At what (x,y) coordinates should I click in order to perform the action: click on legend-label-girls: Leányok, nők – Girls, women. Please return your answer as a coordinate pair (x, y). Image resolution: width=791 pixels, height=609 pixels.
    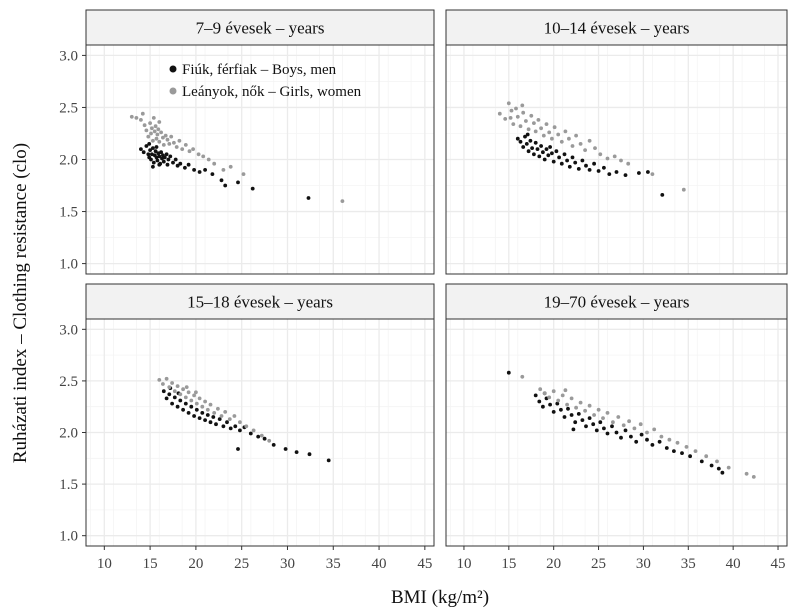
    Looking at the image, I should click on (272, 92).